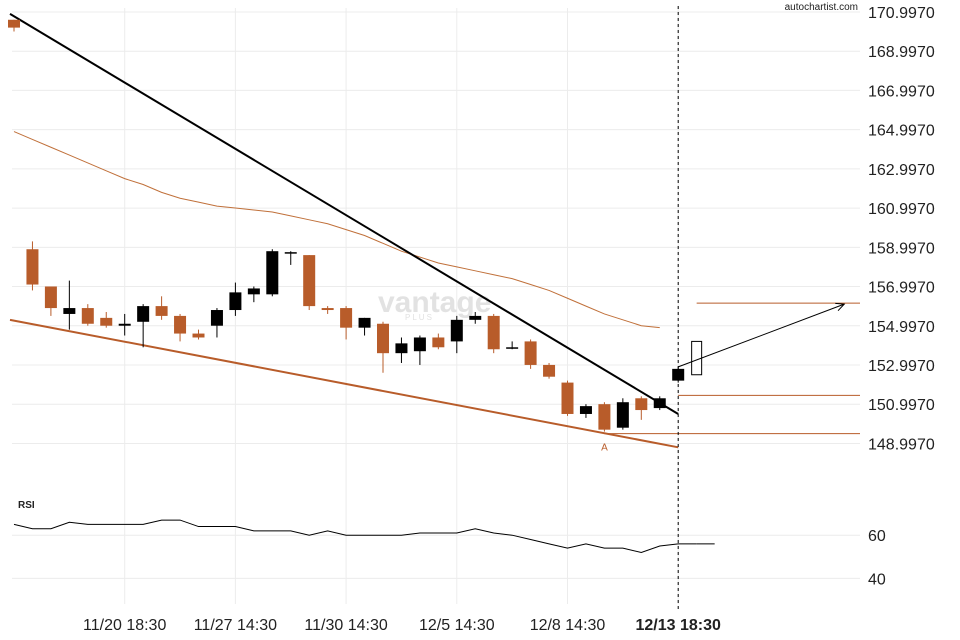 This screenshot has width=960, height=640. What do you see at coordinates (235, 625) in the screenshot?
I see `x-tick-label-1: 11/27 14:30` at bounding box center [235, 625].